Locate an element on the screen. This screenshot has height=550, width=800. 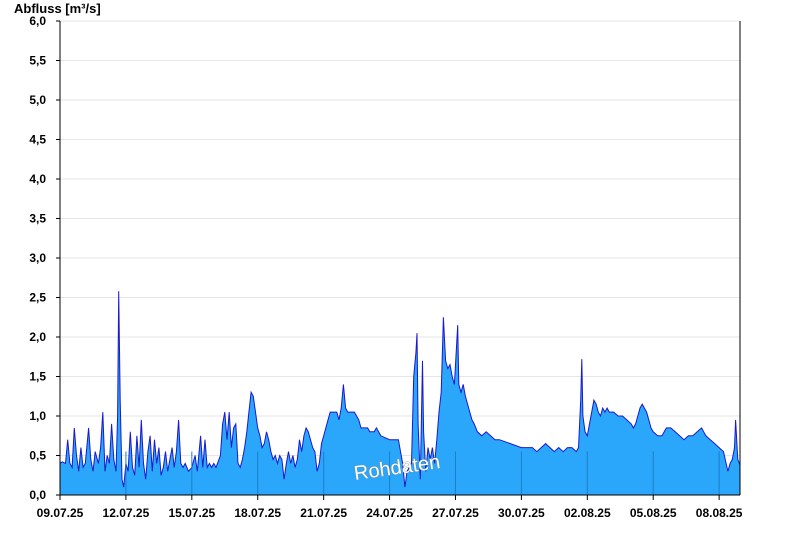
x-tick-label: 05.08.25 is located at coordinates (653, 513).